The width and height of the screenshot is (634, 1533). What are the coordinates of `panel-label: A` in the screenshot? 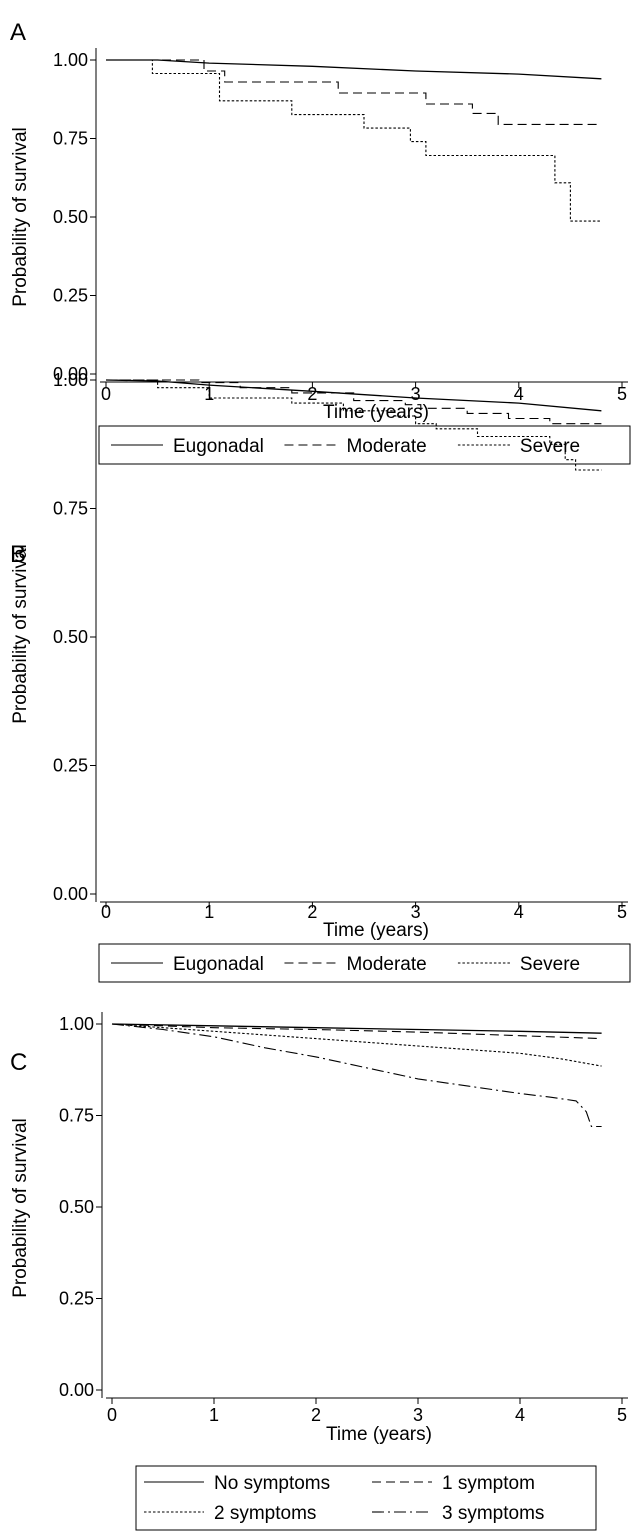 It's located at (18, 32).